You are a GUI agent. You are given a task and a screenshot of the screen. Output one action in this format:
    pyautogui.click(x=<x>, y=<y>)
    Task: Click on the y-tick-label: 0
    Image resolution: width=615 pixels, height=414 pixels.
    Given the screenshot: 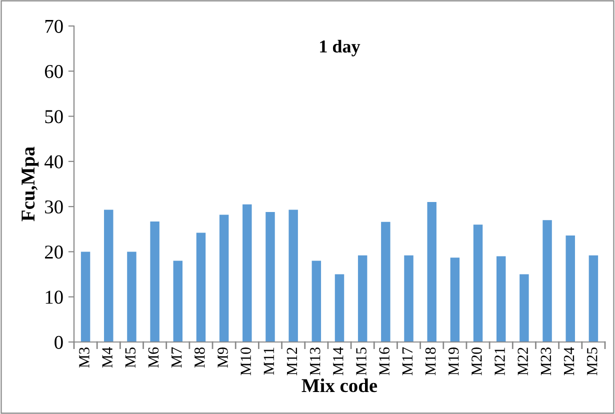 What is the action you would take?
    pyautogui.click(x=58, y=342)
    